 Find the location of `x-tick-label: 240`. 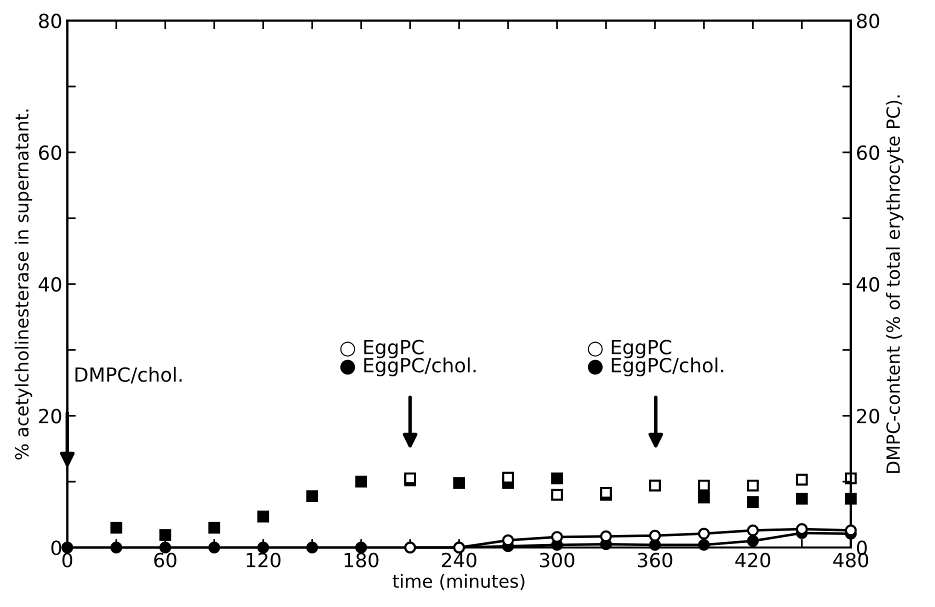

x-tick-label: 240 is located at coordinates (459, 560).